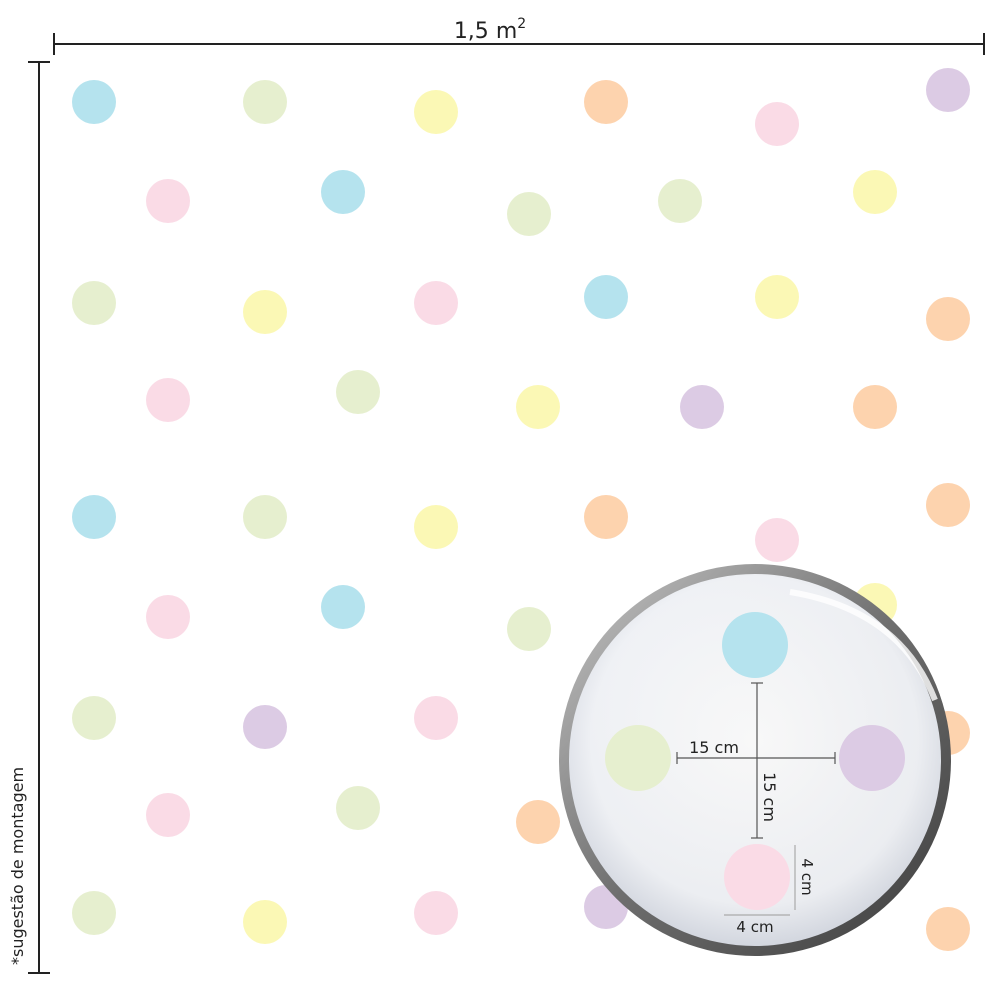 The image size is (1000, 1000). What do you see at coordinates (863, 645) in the screenshot?
I see `lens-highlight` at bounding box center [863, 645].